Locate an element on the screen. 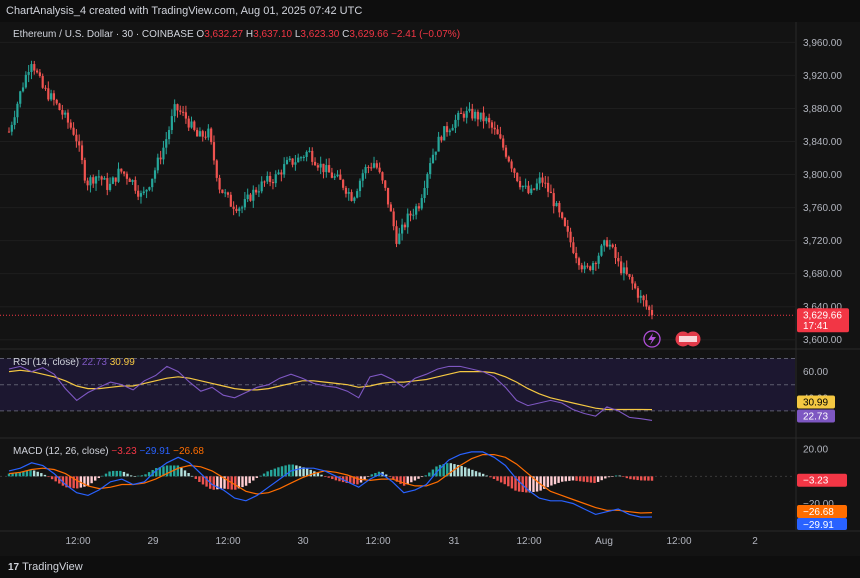 The image size is (860, 578). rsi-legend: RSI (14, close) 22.73 30.99 is located at coordinates (74, 362).